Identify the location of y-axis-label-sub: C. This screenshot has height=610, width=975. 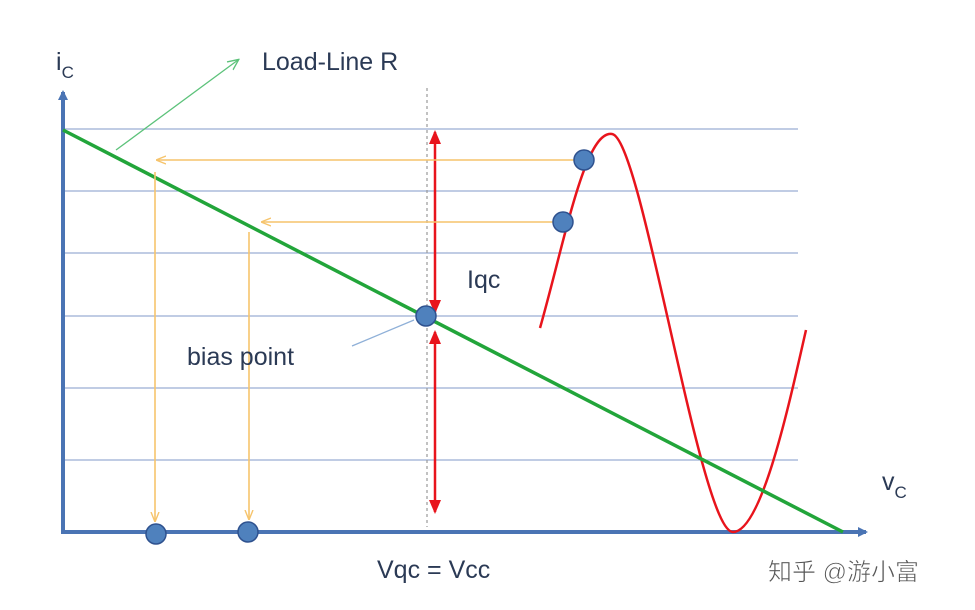
(68, 72).